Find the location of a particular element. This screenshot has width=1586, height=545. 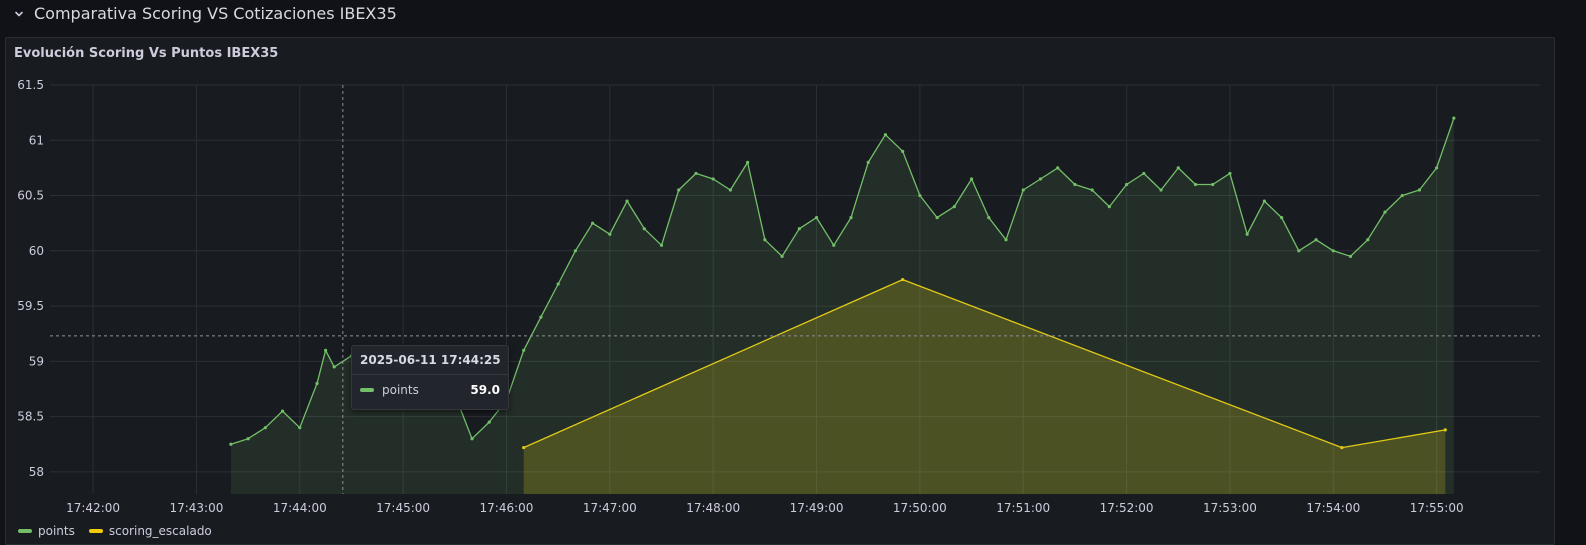

tooltip-swatch is located at coordinates (367, 390).